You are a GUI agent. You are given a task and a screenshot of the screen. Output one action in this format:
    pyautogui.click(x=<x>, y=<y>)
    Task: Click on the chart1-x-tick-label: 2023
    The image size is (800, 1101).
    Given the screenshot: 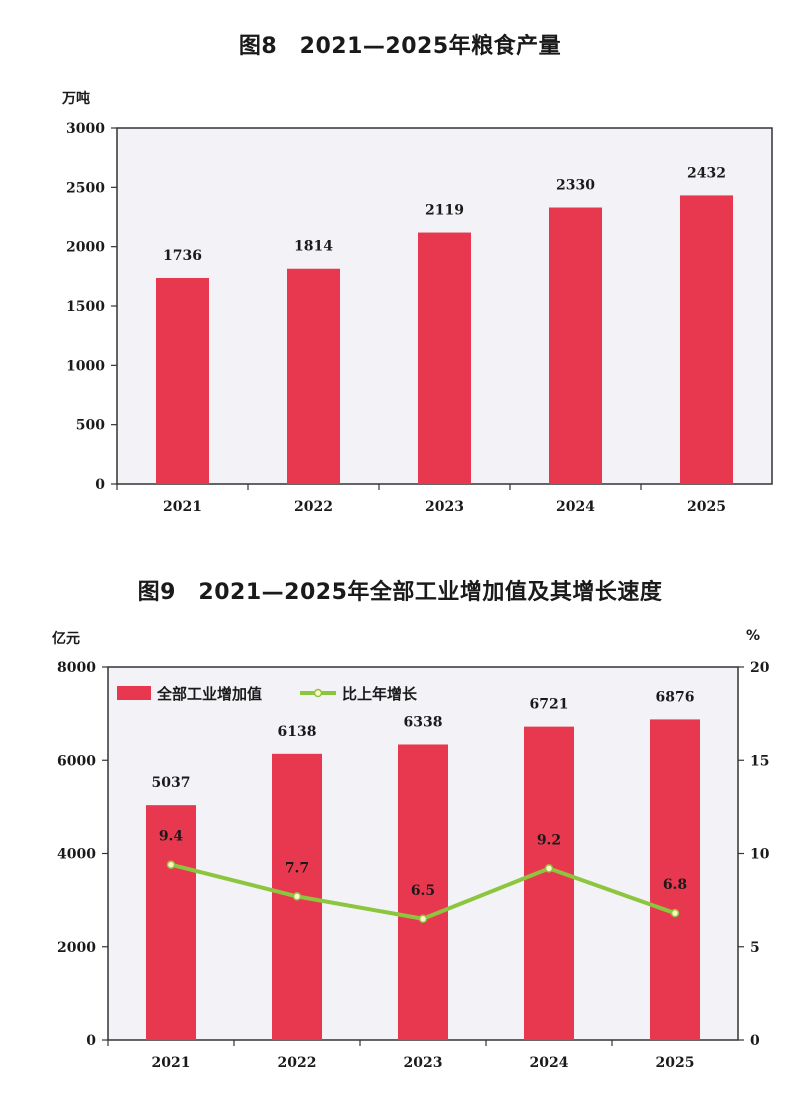 What is the action you would take?
    pyautogui.click(x=444, y=507)
    